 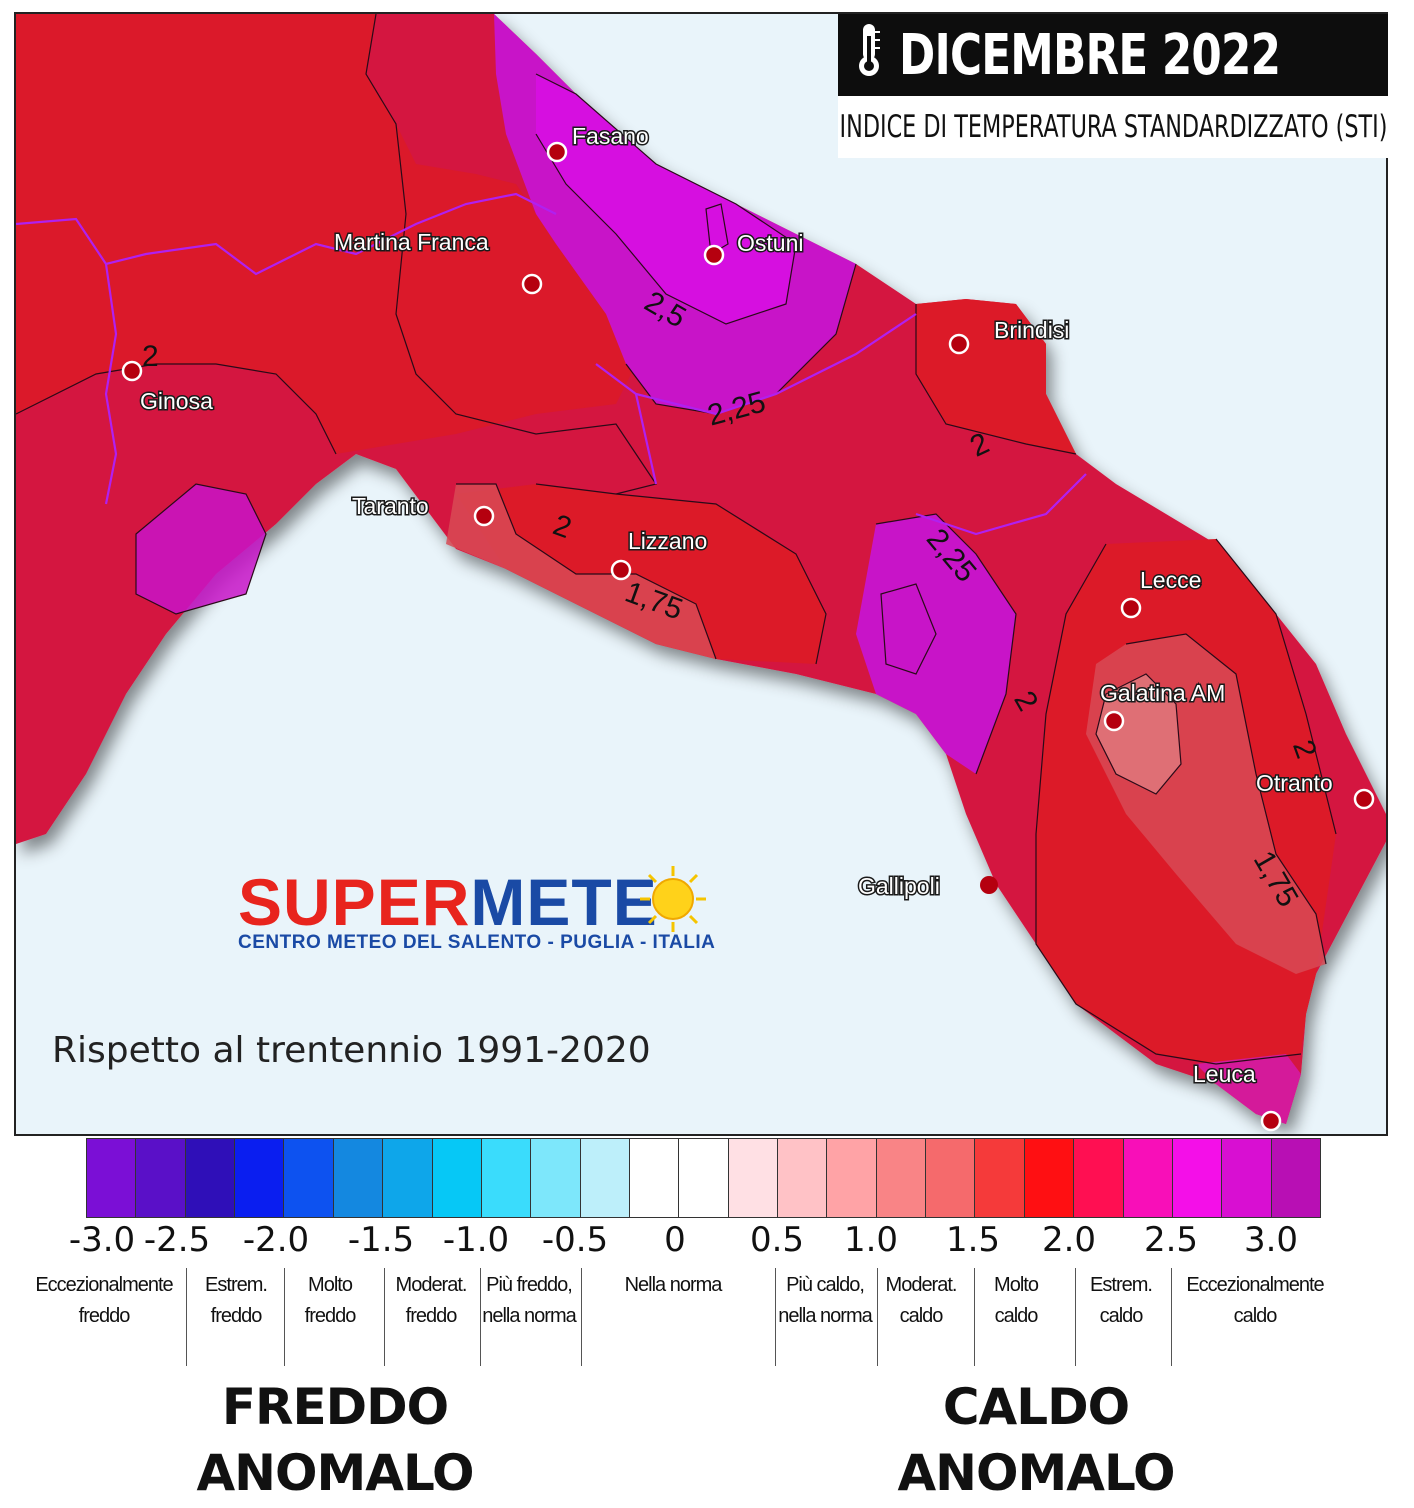 I want to click on scale-tick-label: -0.5, so click(x=575, y=1240).